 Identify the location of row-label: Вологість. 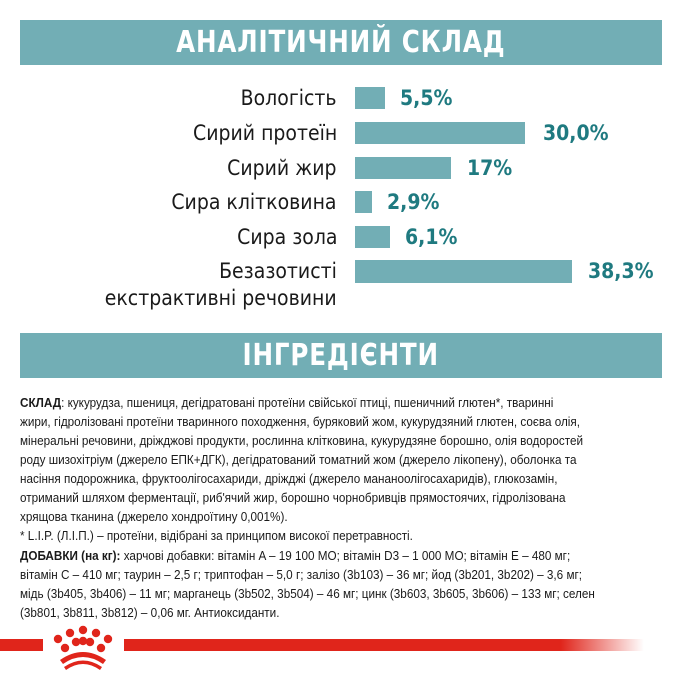
(289, 98).